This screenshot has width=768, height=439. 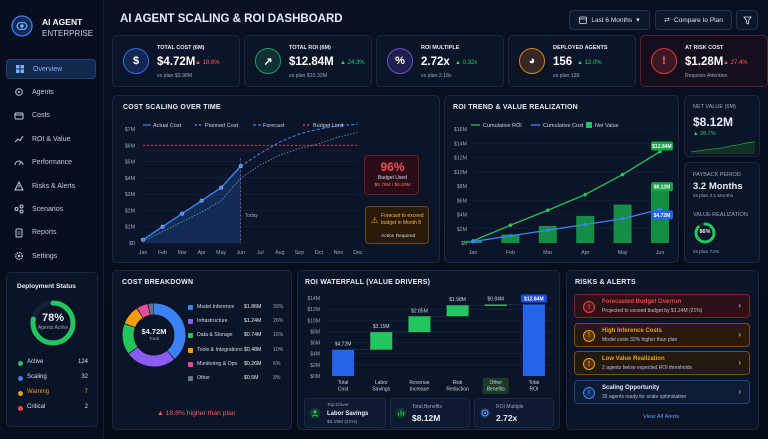 I want to click on kpi-card: % ROI MULTIPLE 2.72x ▲ 0.32x vs plan 2.18x, so click(x=440, y=61).